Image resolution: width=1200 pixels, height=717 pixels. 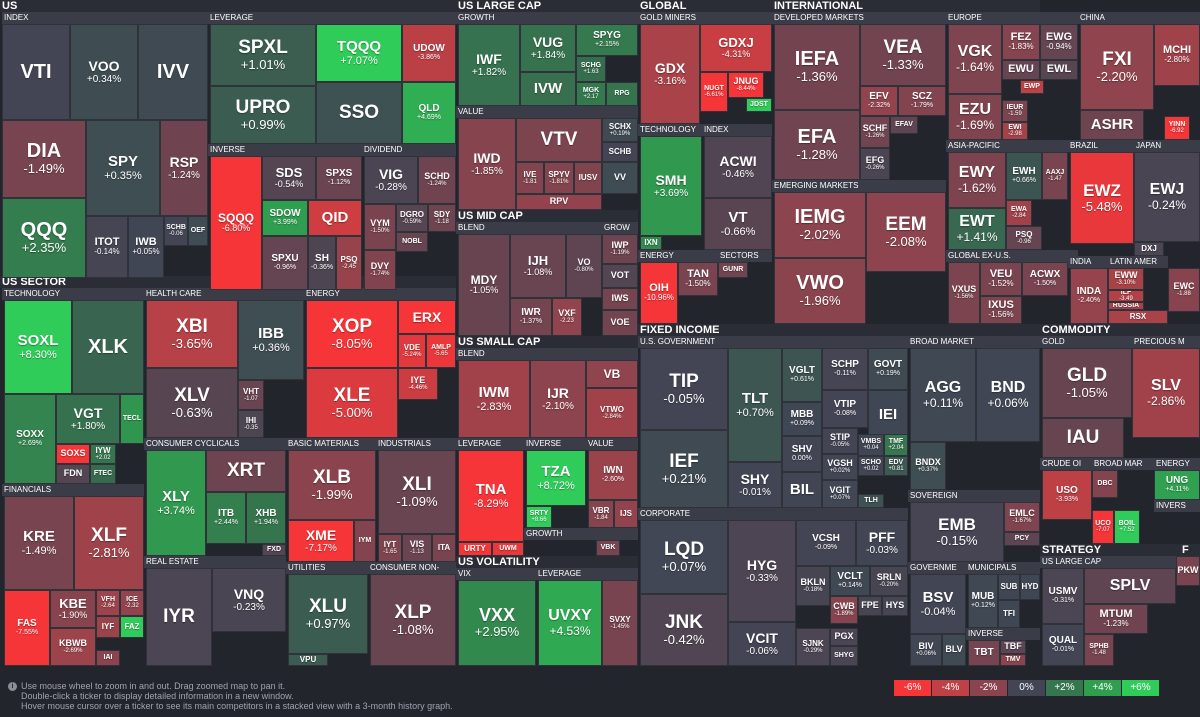 What do you see at coordinates (826, 543) in the screenshot?
I see `ticker-tile: VCSH -0.09%` at bounding box center [826, 543].